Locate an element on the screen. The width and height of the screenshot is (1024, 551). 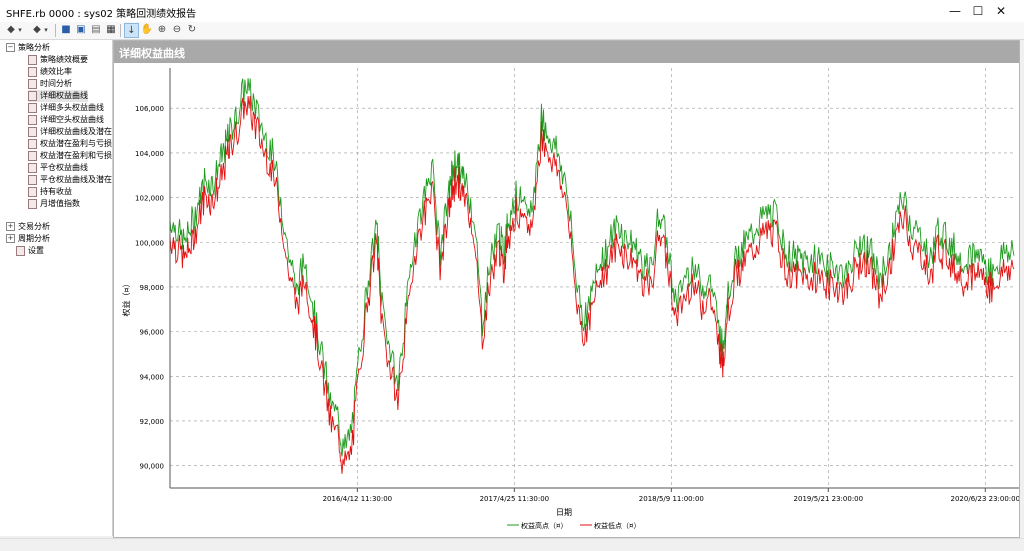
x-tick-label: 2018/5/9 11:00:00 is located at coordinates (671, 499).